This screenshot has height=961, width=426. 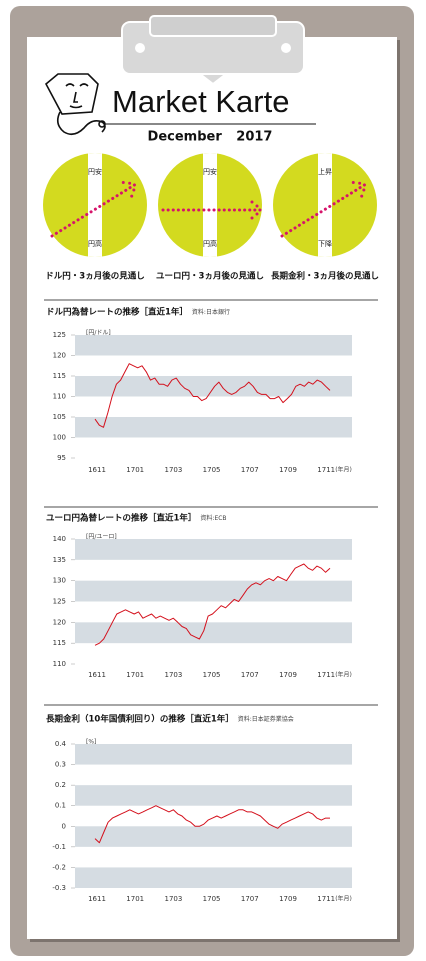 What do you see at coordinates (101, 537) in the screenshot?
I see `y-unit: [円/ユーロ]` at bounding box center [101, 537].